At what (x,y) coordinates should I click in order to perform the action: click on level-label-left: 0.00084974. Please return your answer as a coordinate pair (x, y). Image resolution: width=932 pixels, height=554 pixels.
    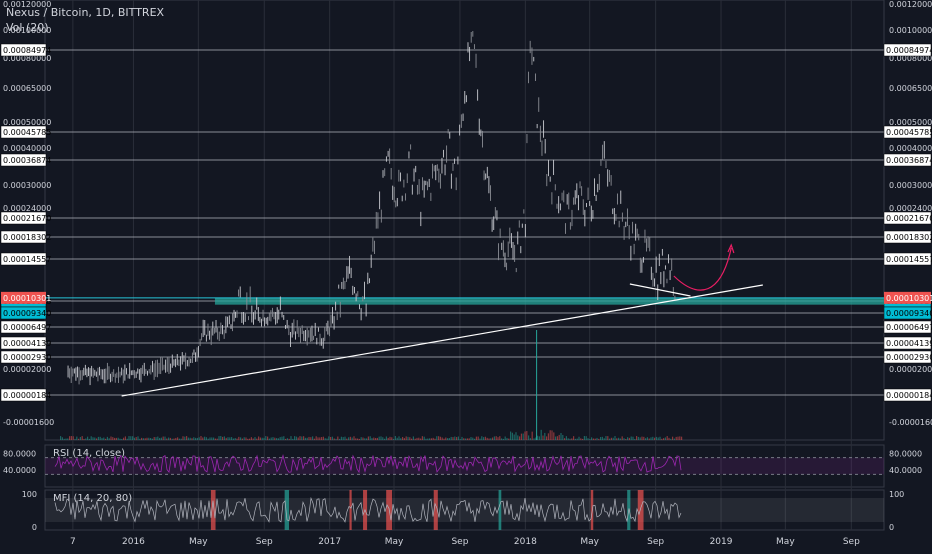
    Looking at the image, I should click on (27, 50).